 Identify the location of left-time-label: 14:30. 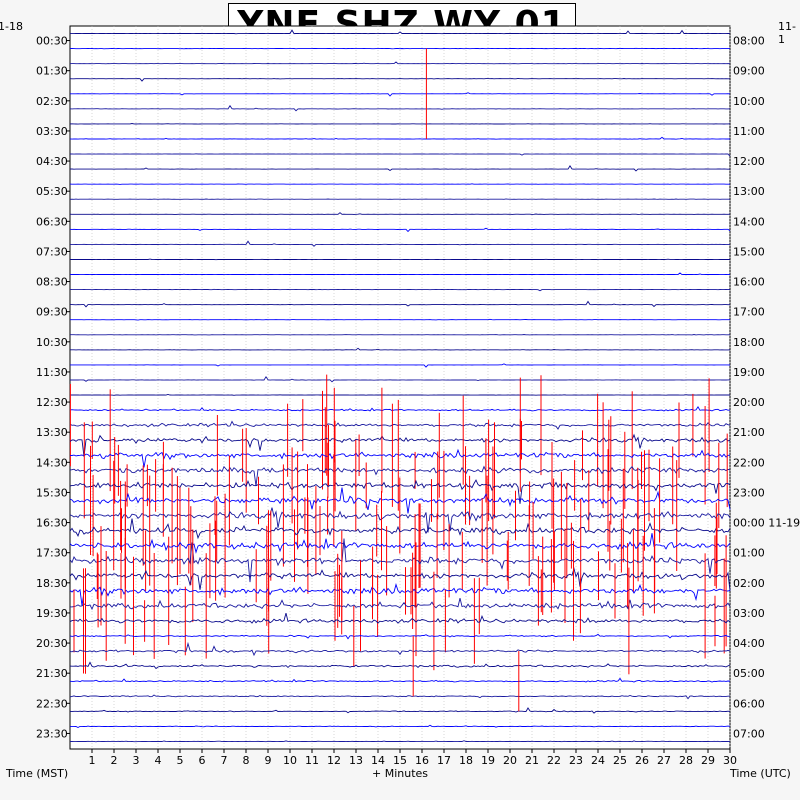
(52, 462).